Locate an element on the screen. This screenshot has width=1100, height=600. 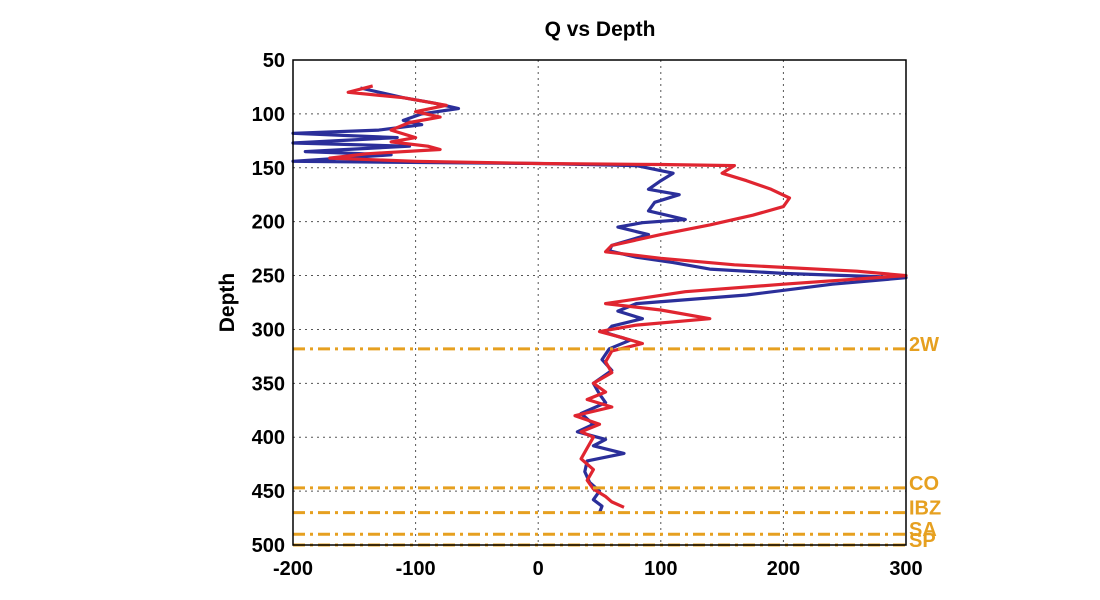
y-tick-label: 400 is located at coordinates (268, 438).